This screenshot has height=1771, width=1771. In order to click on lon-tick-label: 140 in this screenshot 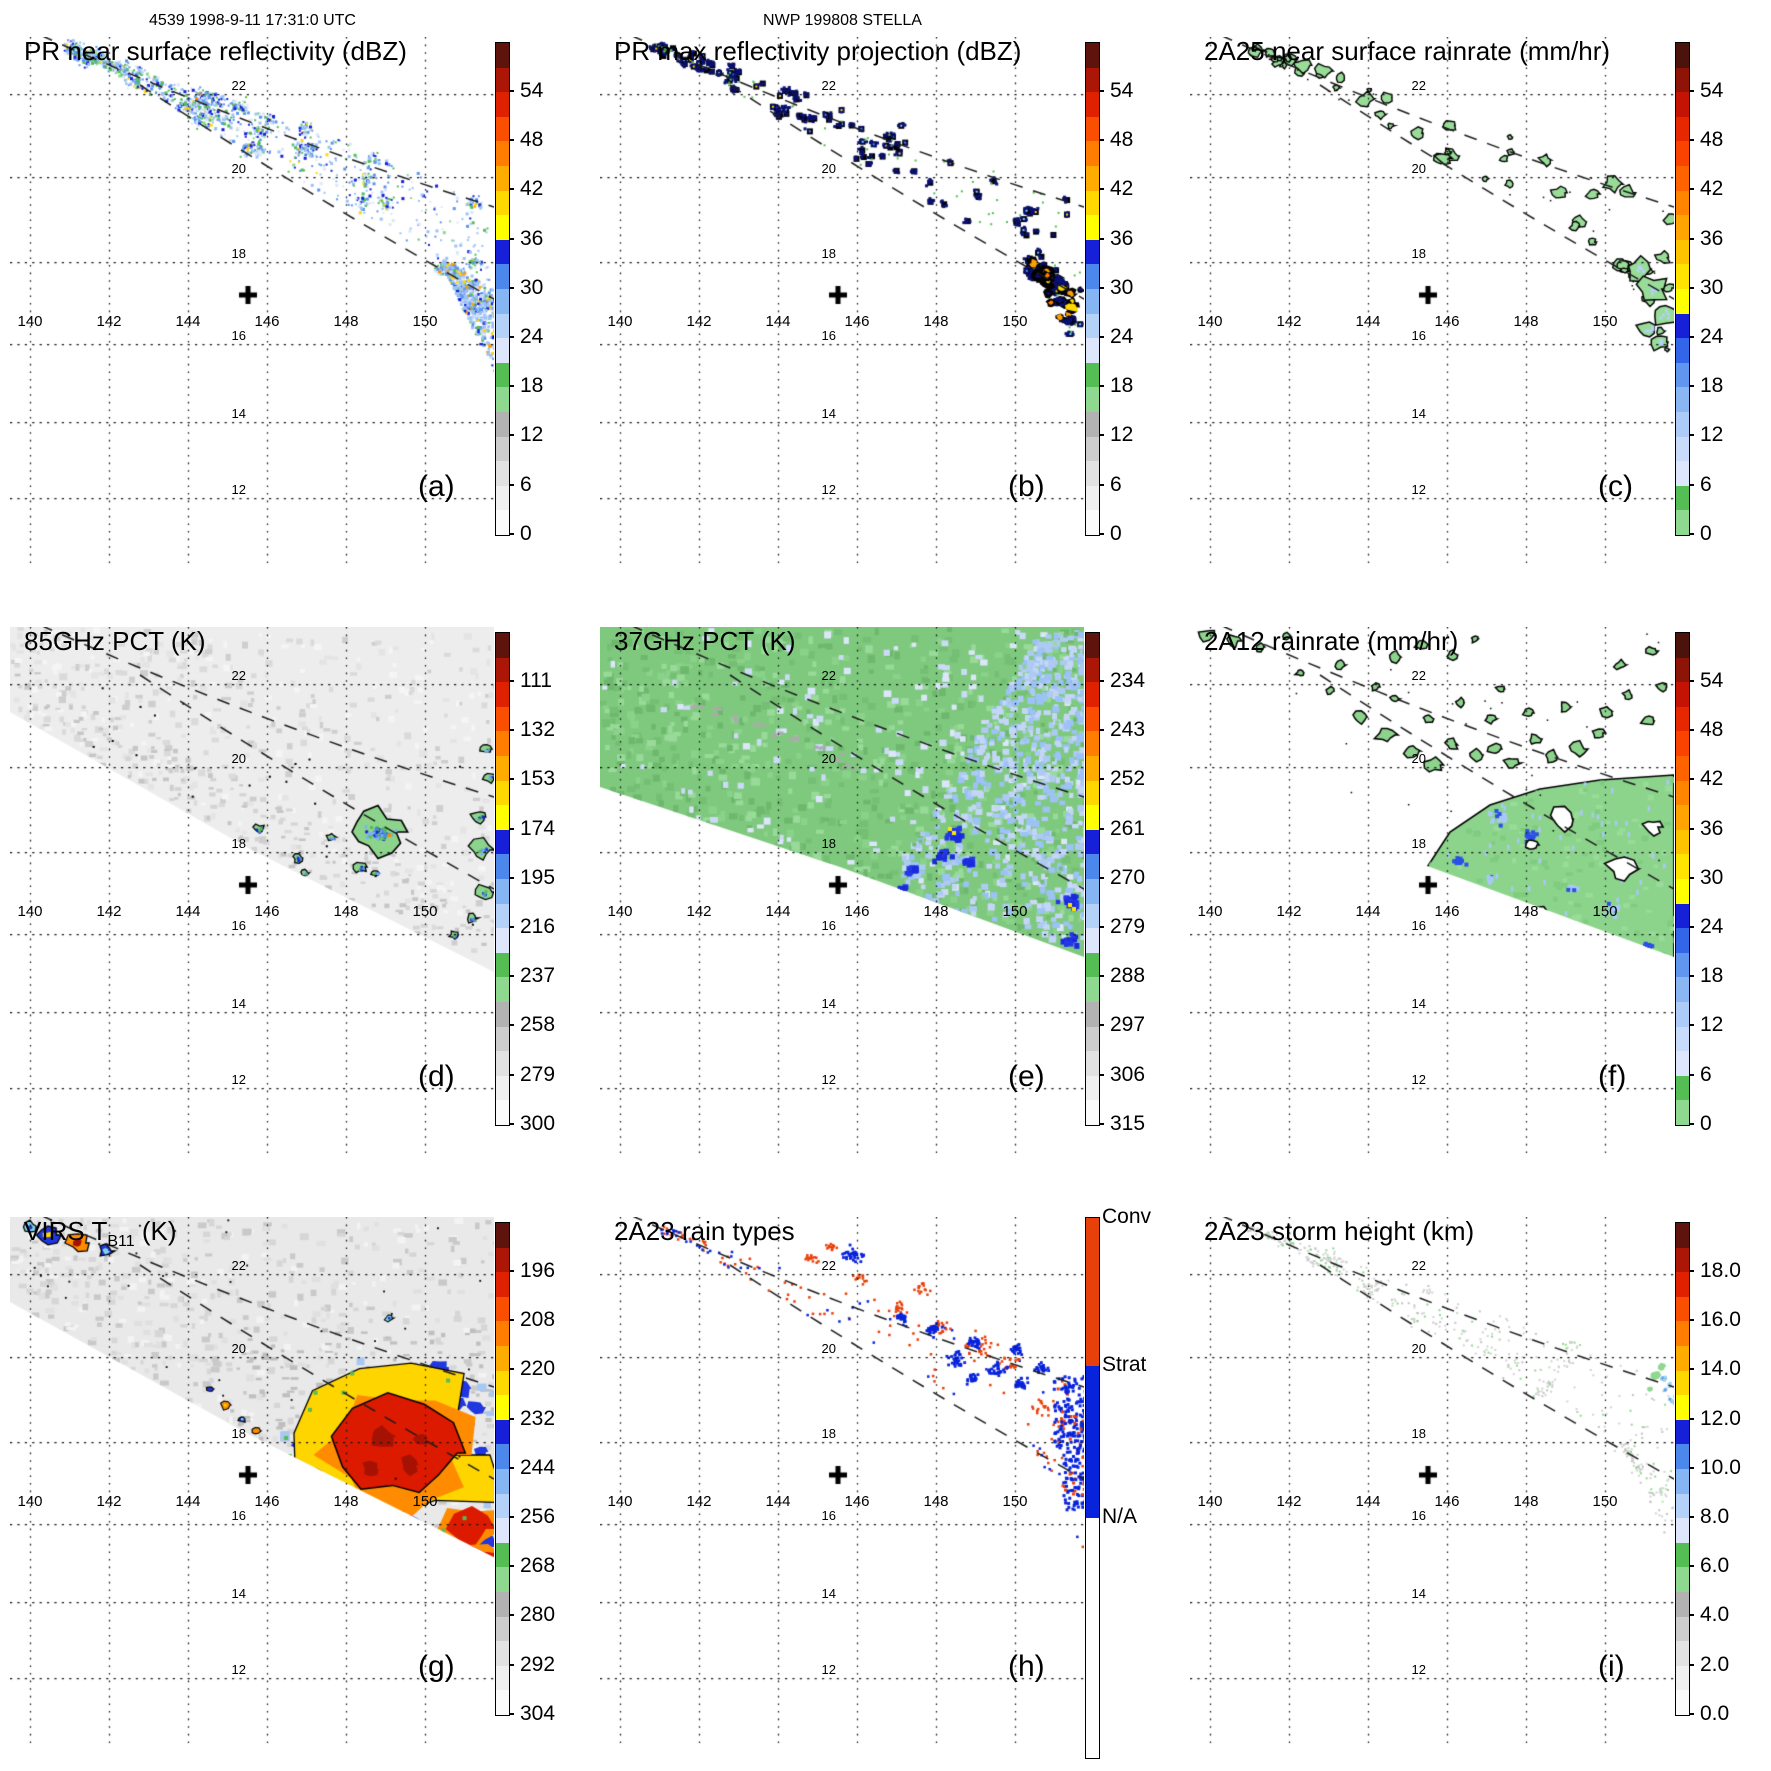, I will do `click(1210, 911)`.